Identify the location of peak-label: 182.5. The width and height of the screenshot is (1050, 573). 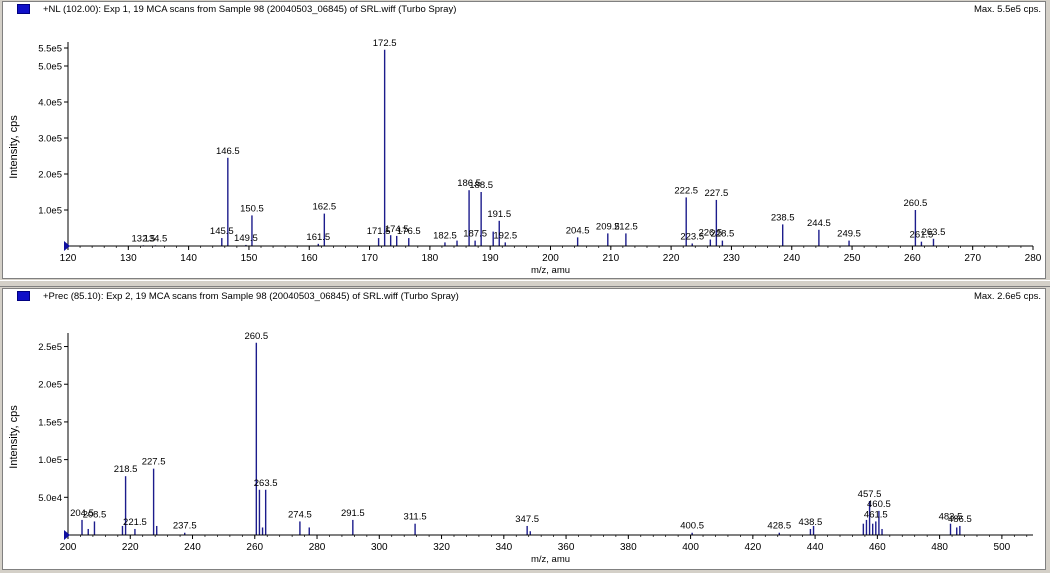
(445, 235).